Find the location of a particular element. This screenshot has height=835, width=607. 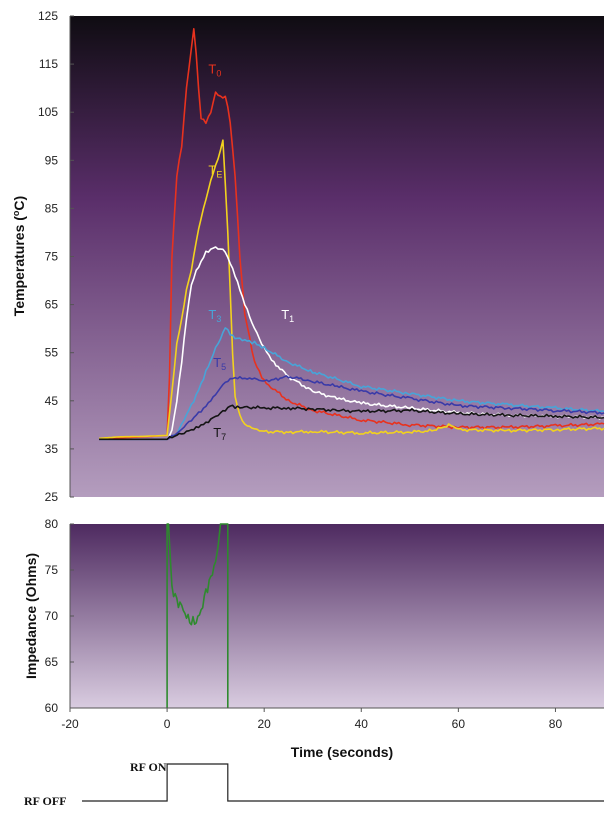

y-tick-label: 95 is located at coordinates (52, 160).